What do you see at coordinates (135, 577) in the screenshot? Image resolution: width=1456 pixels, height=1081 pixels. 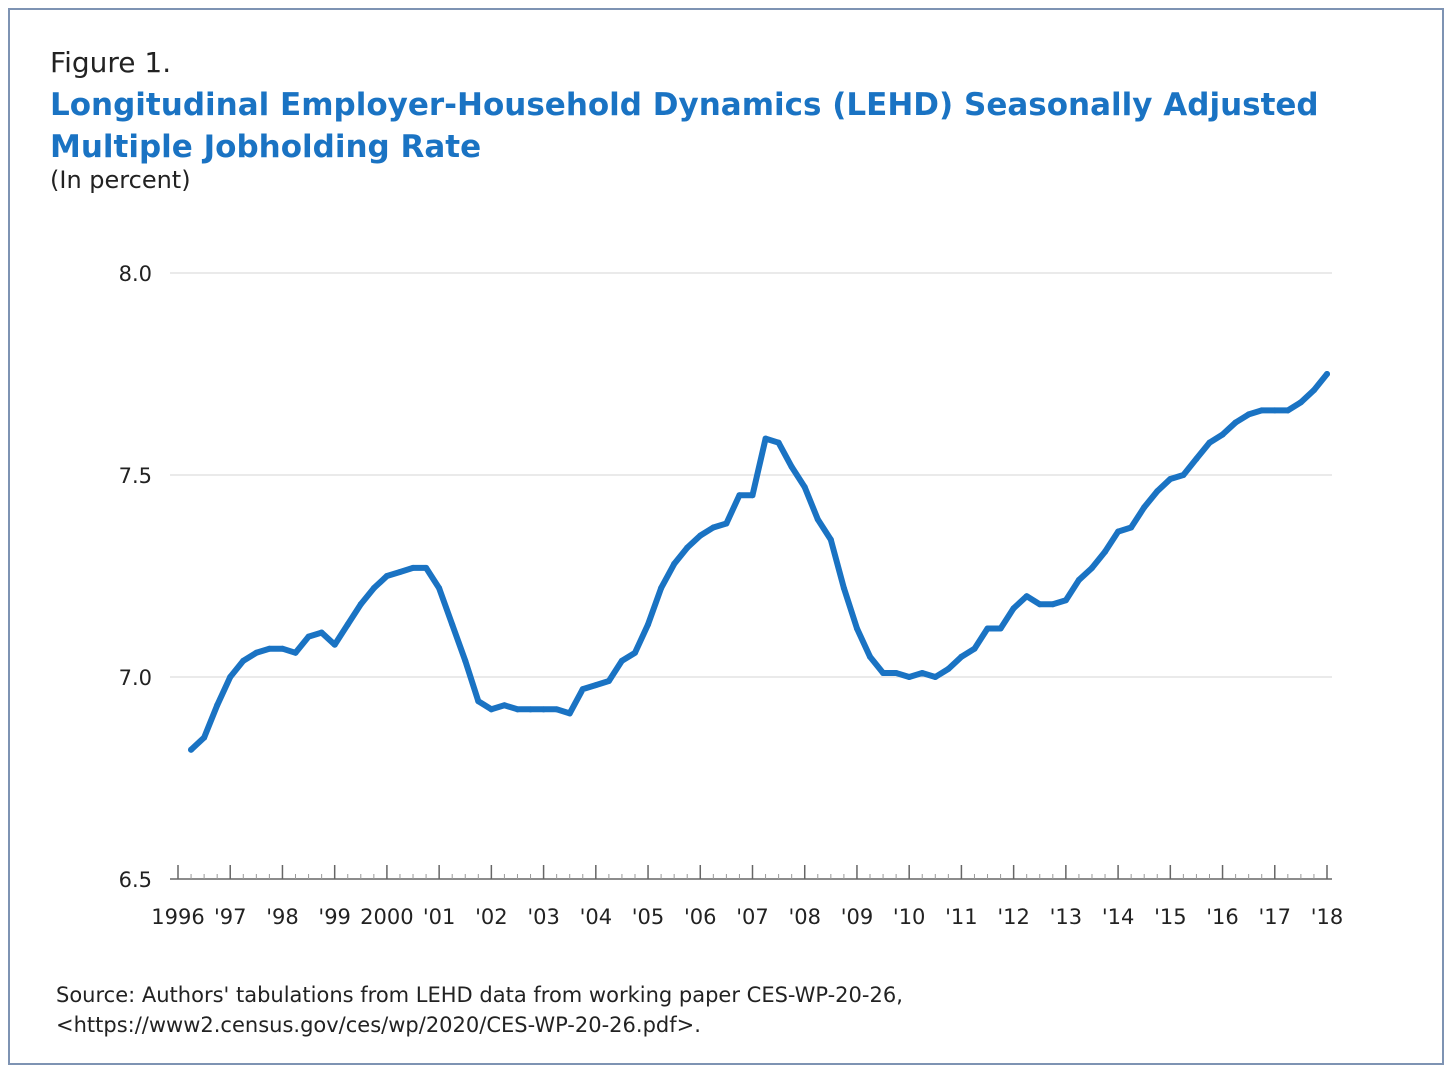 I see `y-axis-labels: 6.5 7.0 7.5 8.0` at bounding box center [135, 577].